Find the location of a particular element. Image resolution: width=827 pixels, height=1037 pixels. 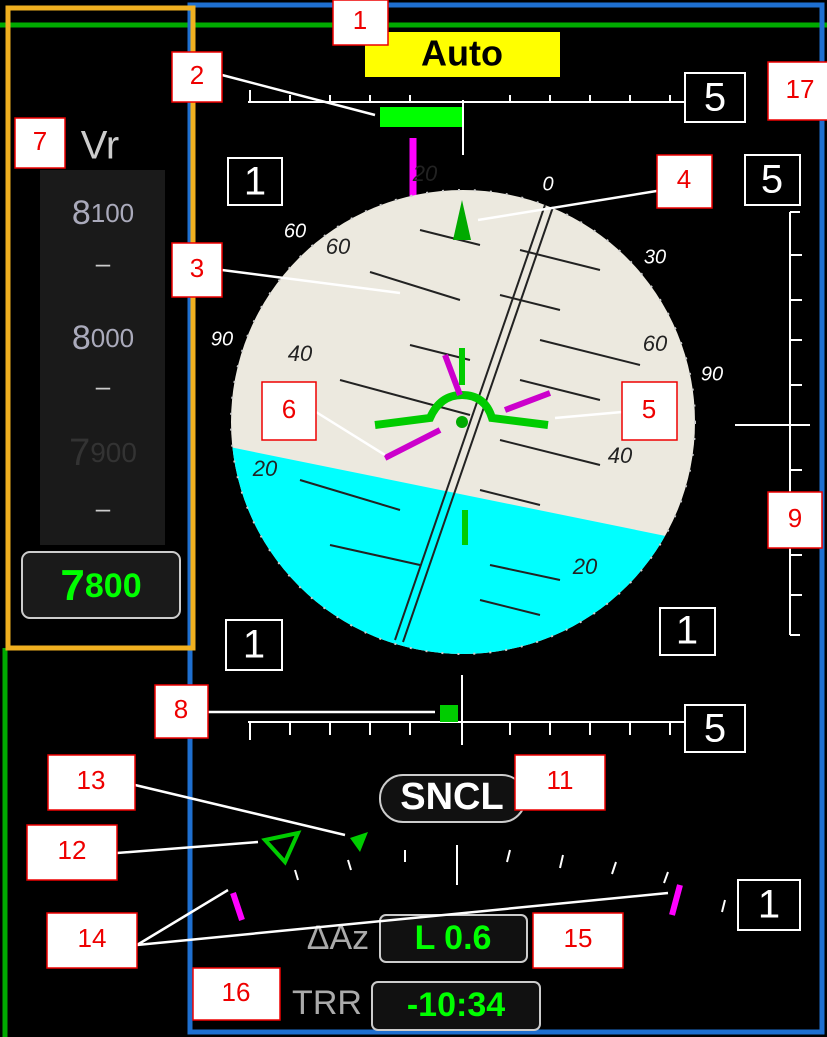

mode-box is located at coordinates (462, 54).